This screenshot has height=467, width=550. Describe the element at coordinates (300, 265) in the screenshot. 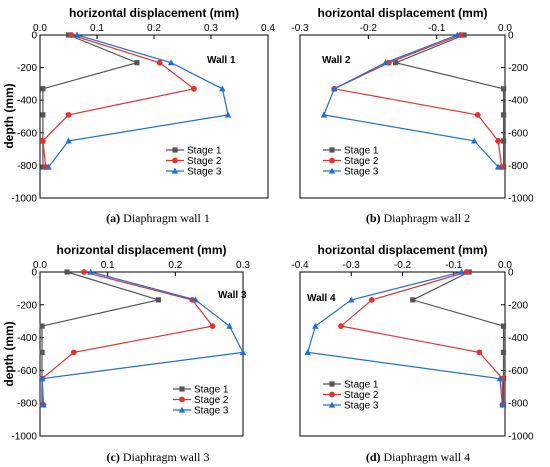

I see `x-tick-label: -0.4` at that location.